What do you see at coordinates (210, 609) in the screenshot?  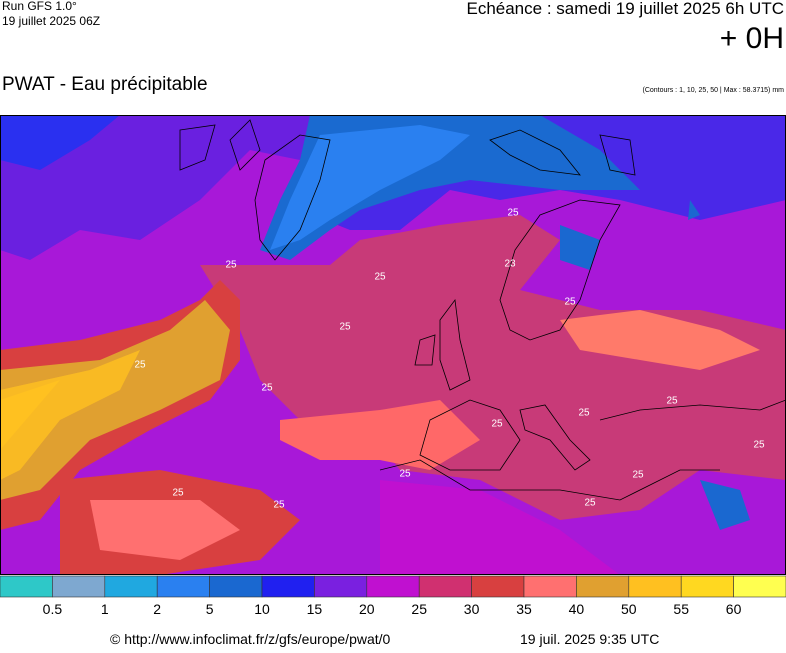 I see `legend-label: 5` at bounding box center [210, 609].